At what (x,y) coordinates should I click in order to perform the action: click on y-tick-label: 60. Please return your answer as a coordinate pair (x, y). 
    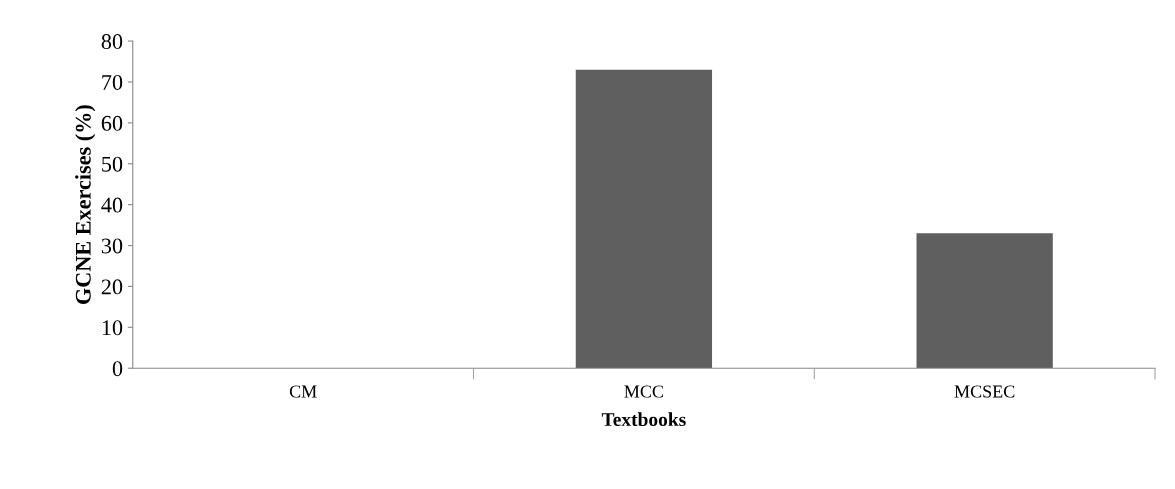
    Looking at the image, I should click on (112, 123).